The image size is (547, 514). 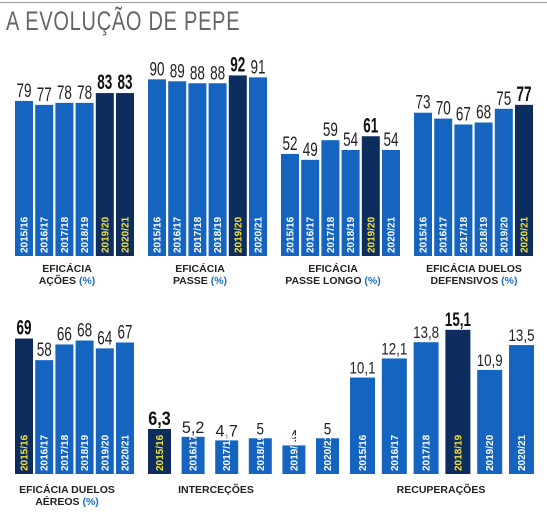 I want to click on data-label: 59, so click(x=330, y=130).